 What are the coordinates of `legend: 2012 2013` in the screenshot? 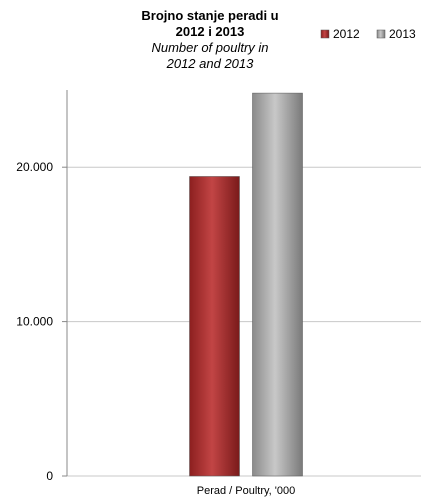 It's located at (368, 34).